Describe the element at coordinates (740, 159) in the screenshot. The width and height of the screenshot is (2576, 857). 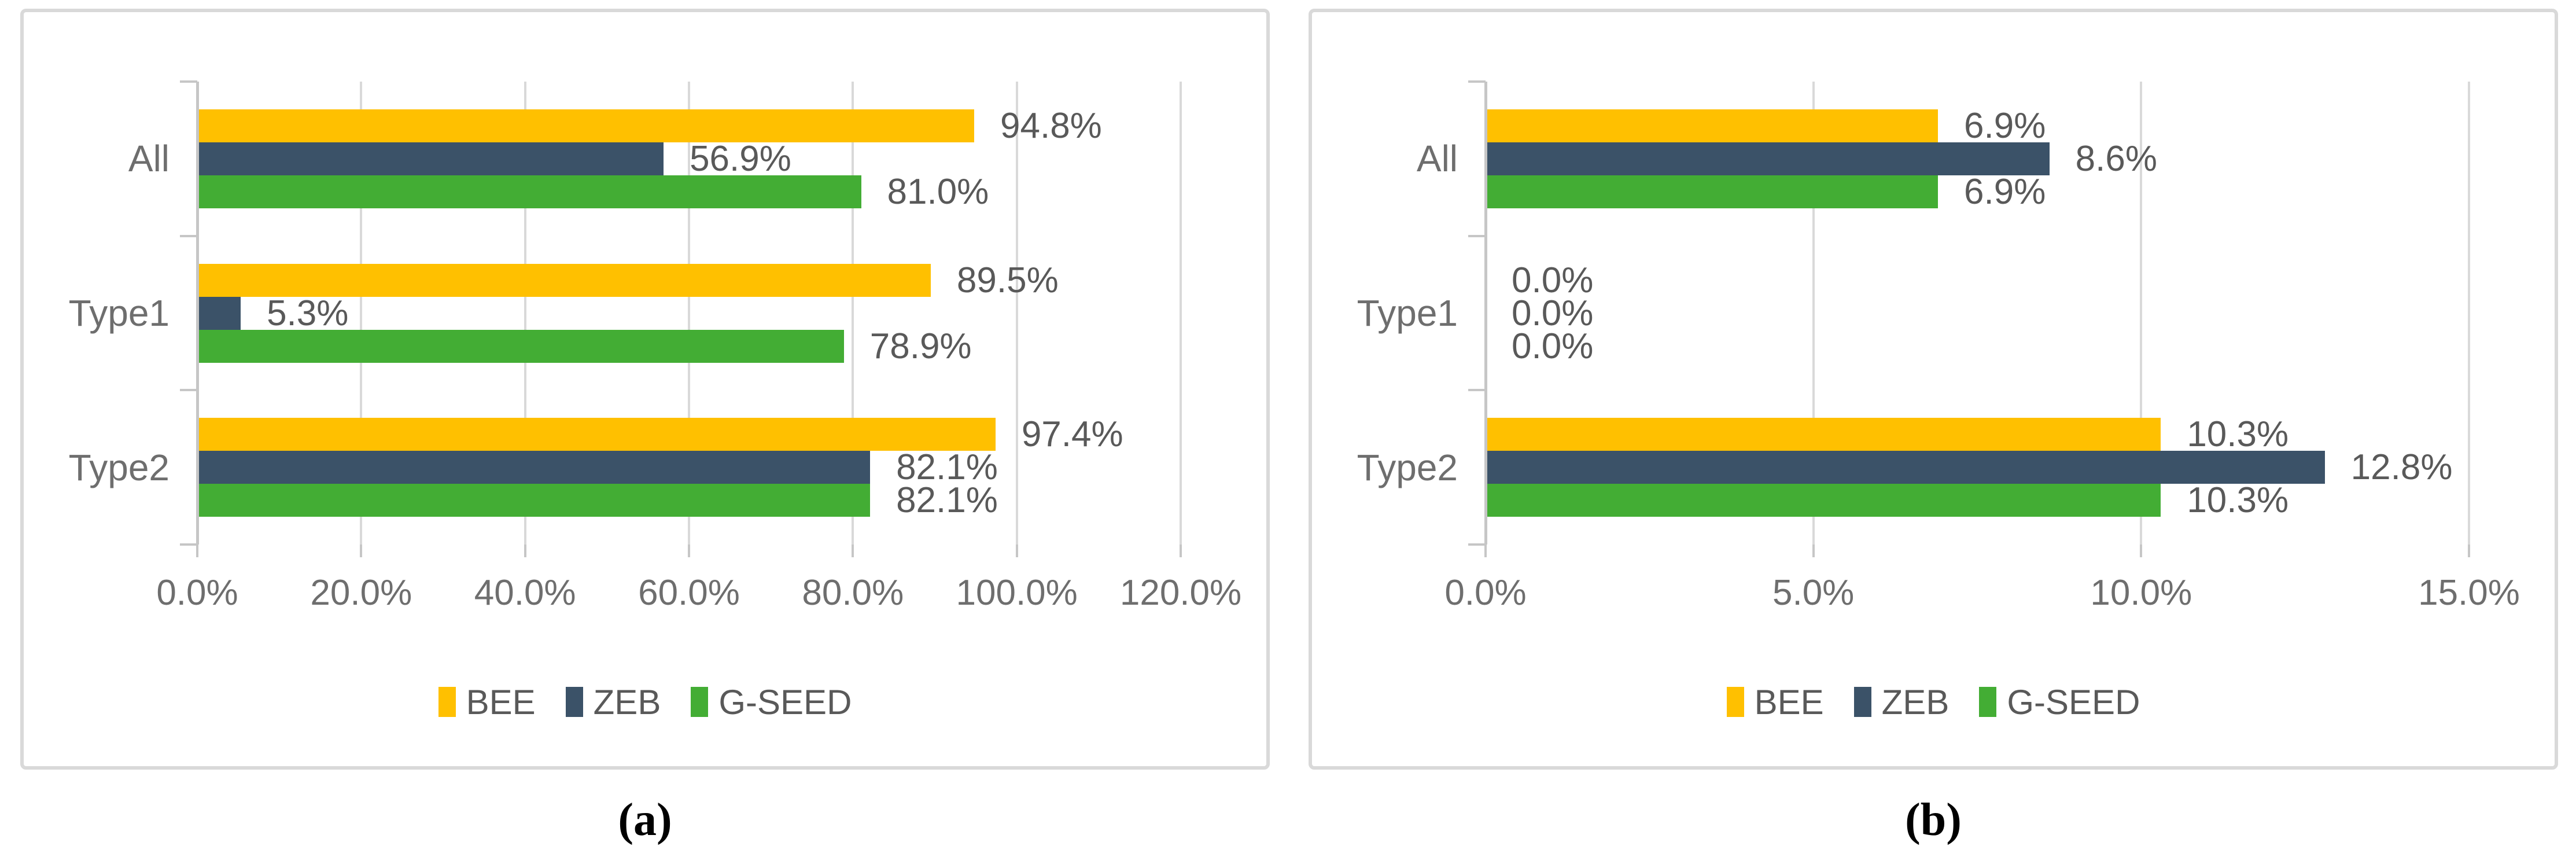
I see `data-label: 56.9%` at that location.